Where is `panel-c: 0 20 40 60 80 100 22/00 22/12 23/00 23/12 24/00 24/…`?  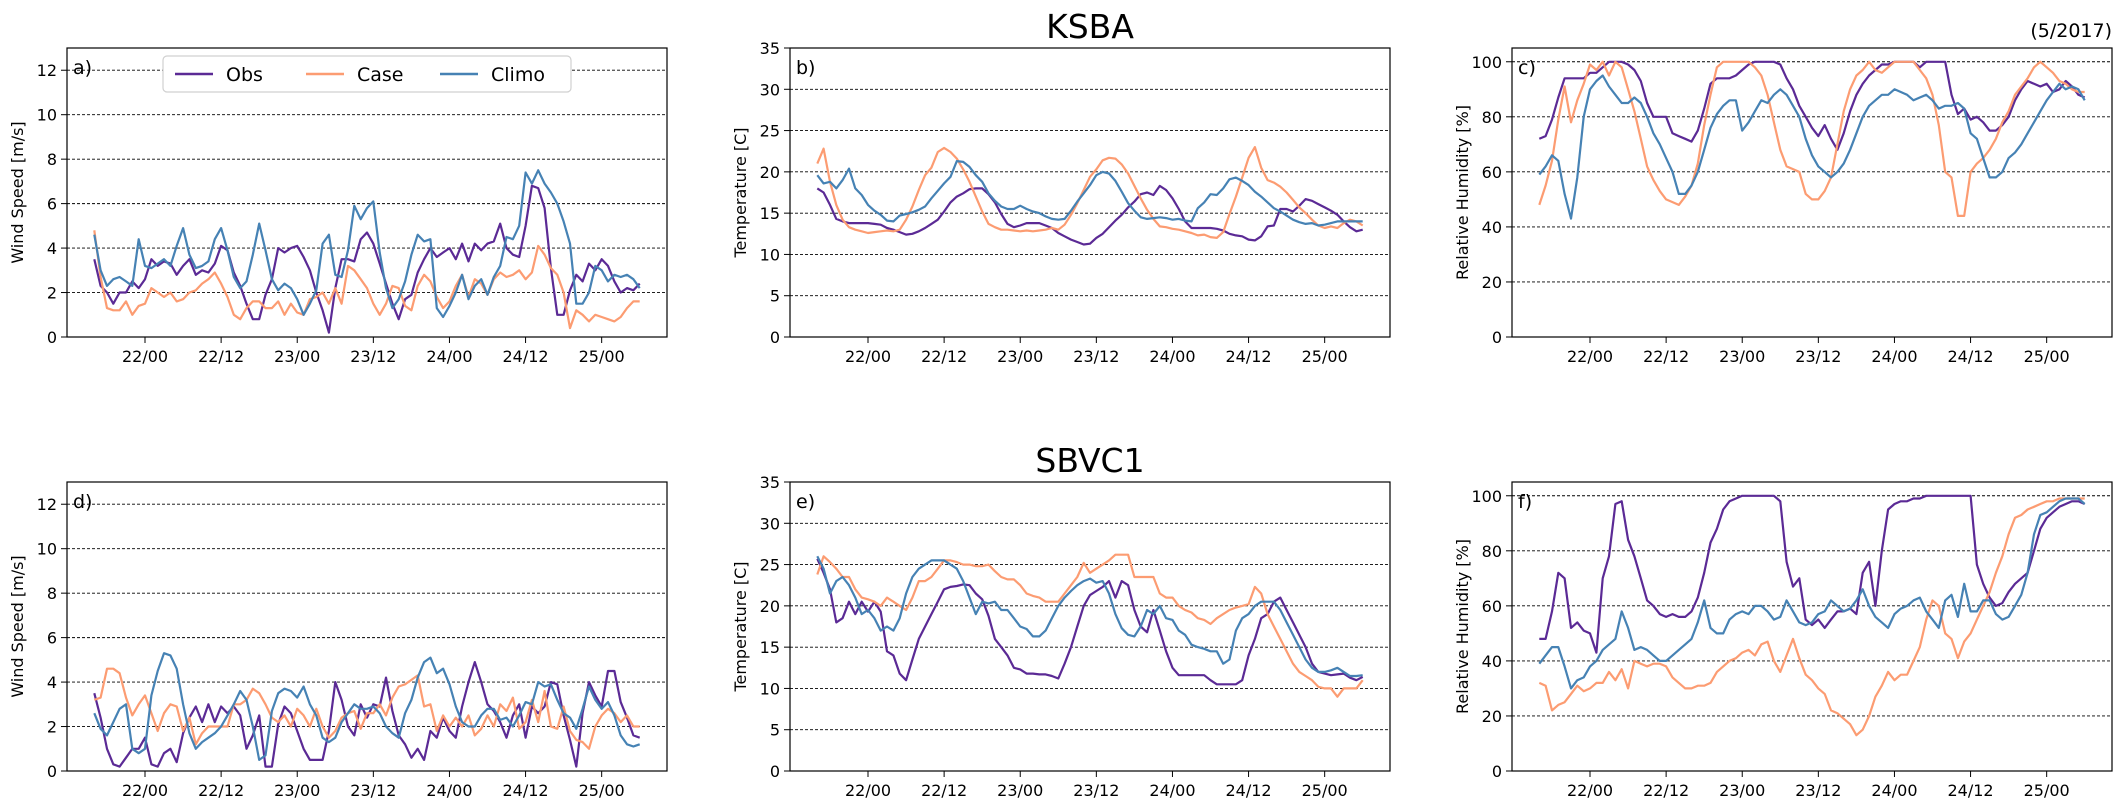 panel-c: 0 20 40 60 80 100 22/00 22/12 23/00 23/12 24/00 24/… is located at coordinates (1783, 206).